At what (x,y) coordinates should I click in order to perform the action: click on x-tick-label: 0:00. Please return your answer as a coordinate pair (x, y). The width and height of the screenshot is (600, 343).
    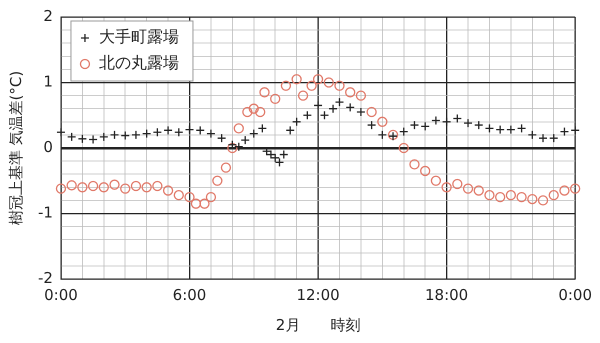
    Looking at the image, I should click on (575, 295).